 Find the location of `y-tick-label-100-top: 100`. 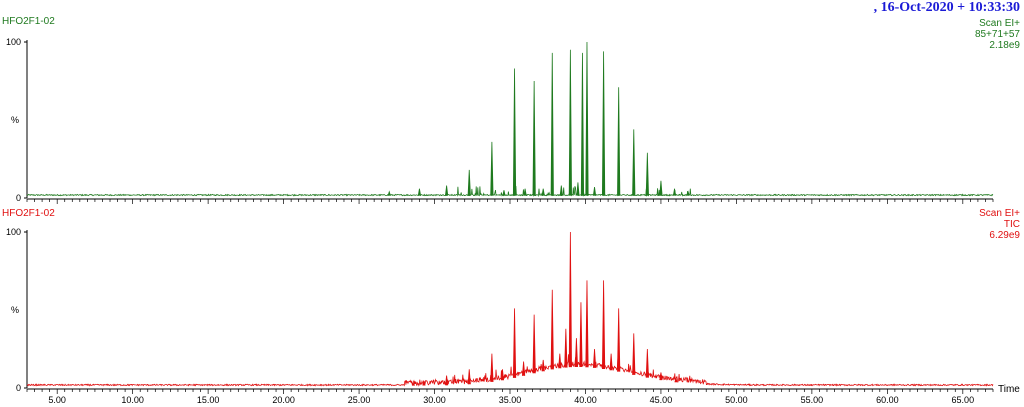

y-tick-label-100-top: 100 is located at coordinates (13, 42).